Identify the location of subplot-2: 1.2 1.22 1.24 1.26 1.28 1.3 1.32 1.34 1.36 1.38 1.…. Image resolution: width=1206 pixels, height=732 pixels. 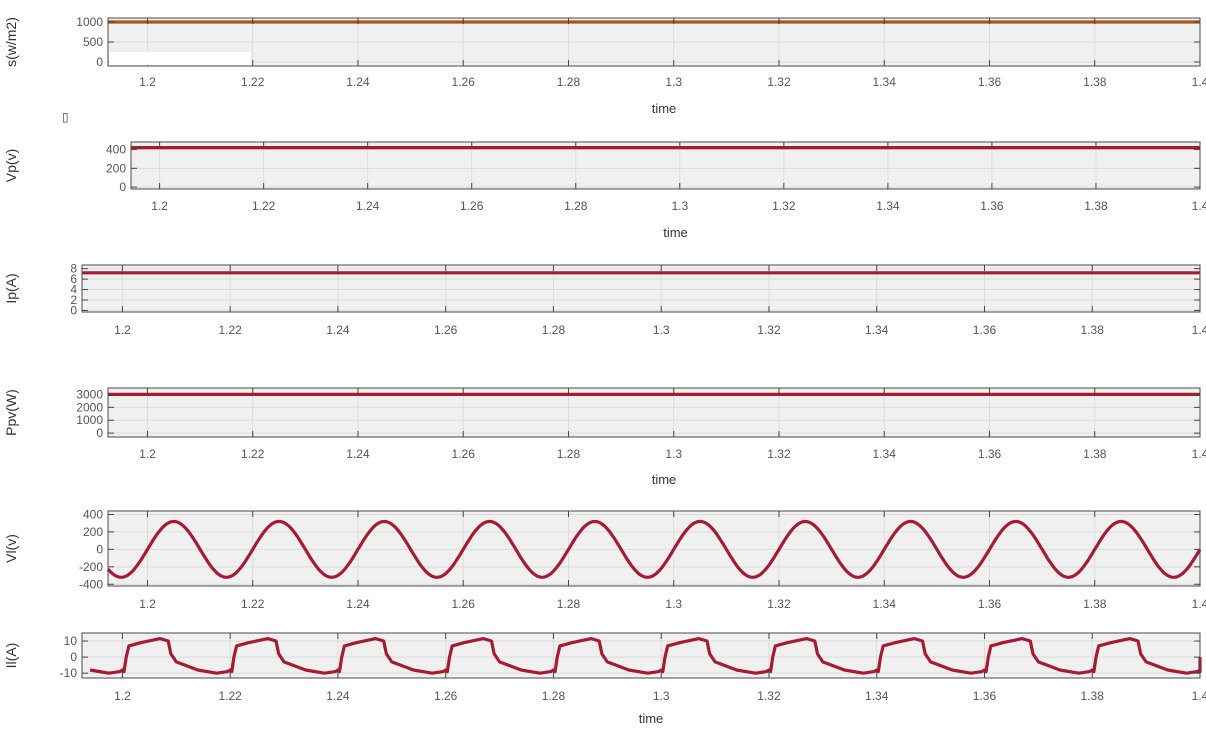
(604, 191).